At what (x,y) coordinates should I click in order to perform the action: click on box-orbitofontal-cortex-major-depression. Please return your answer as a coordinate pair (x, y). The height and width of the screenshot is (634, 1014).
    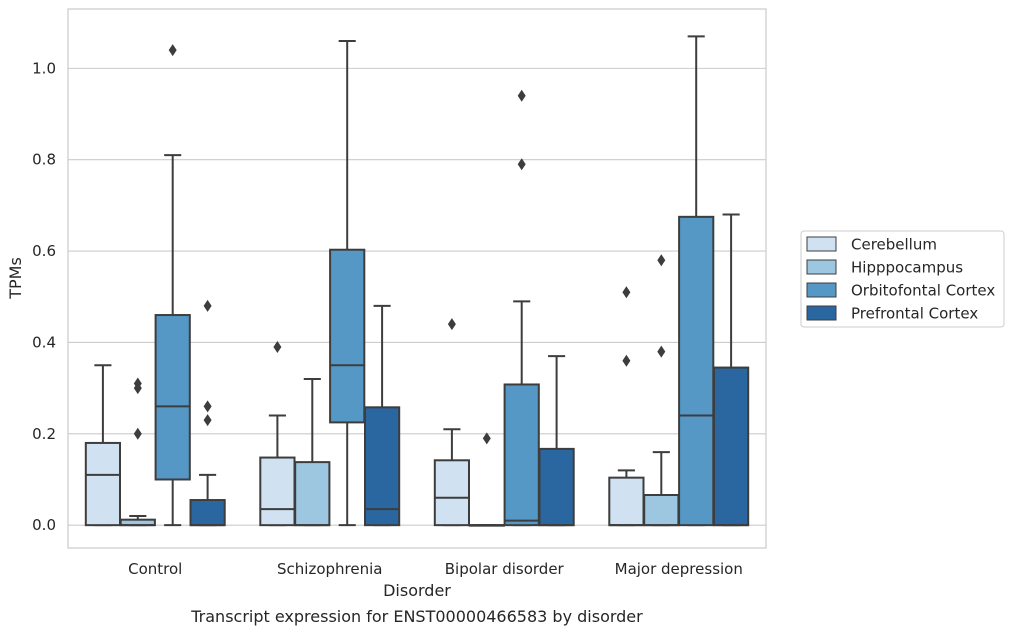
    Looking at the image, I should click on (696, 281).